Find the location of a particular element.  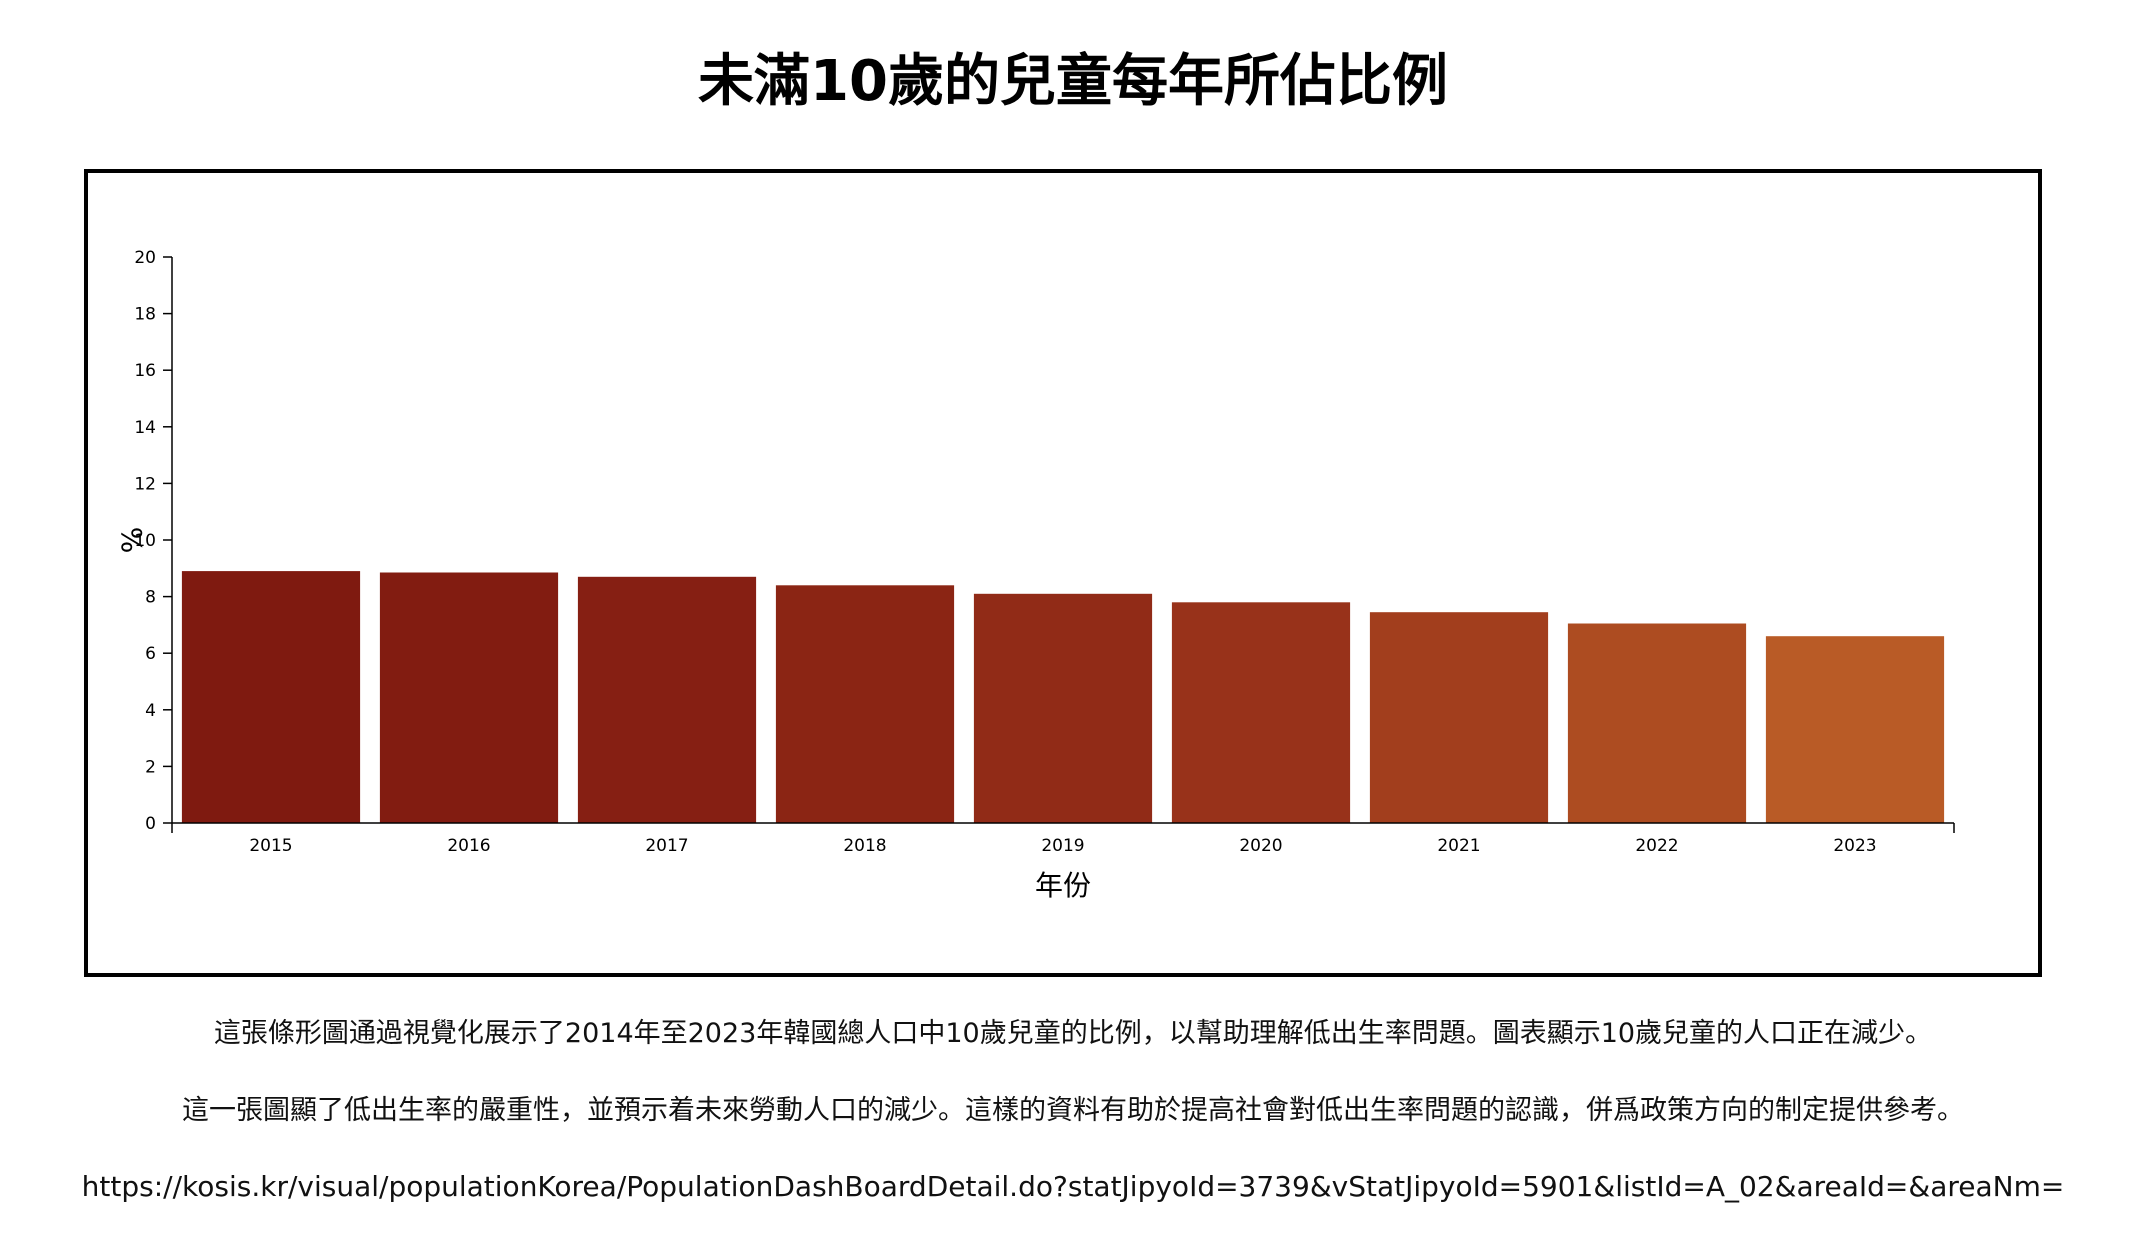

x-tick-label-2018: 2018 is located at coordinates (864, 846).